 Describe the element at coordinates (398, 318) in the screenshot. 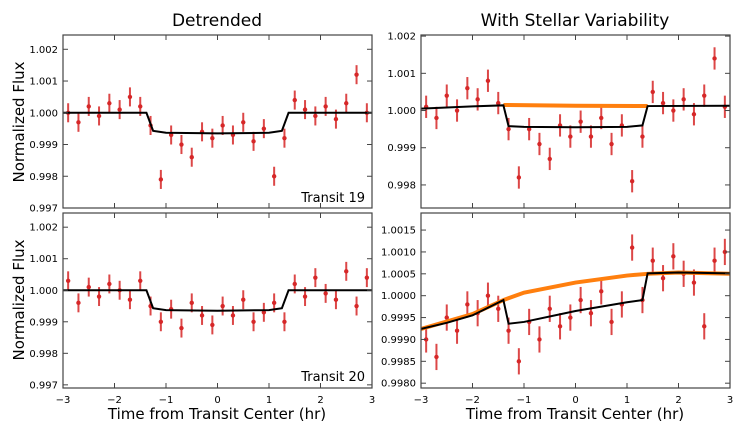

I see `y-tick-label: 0.9995` at that location.